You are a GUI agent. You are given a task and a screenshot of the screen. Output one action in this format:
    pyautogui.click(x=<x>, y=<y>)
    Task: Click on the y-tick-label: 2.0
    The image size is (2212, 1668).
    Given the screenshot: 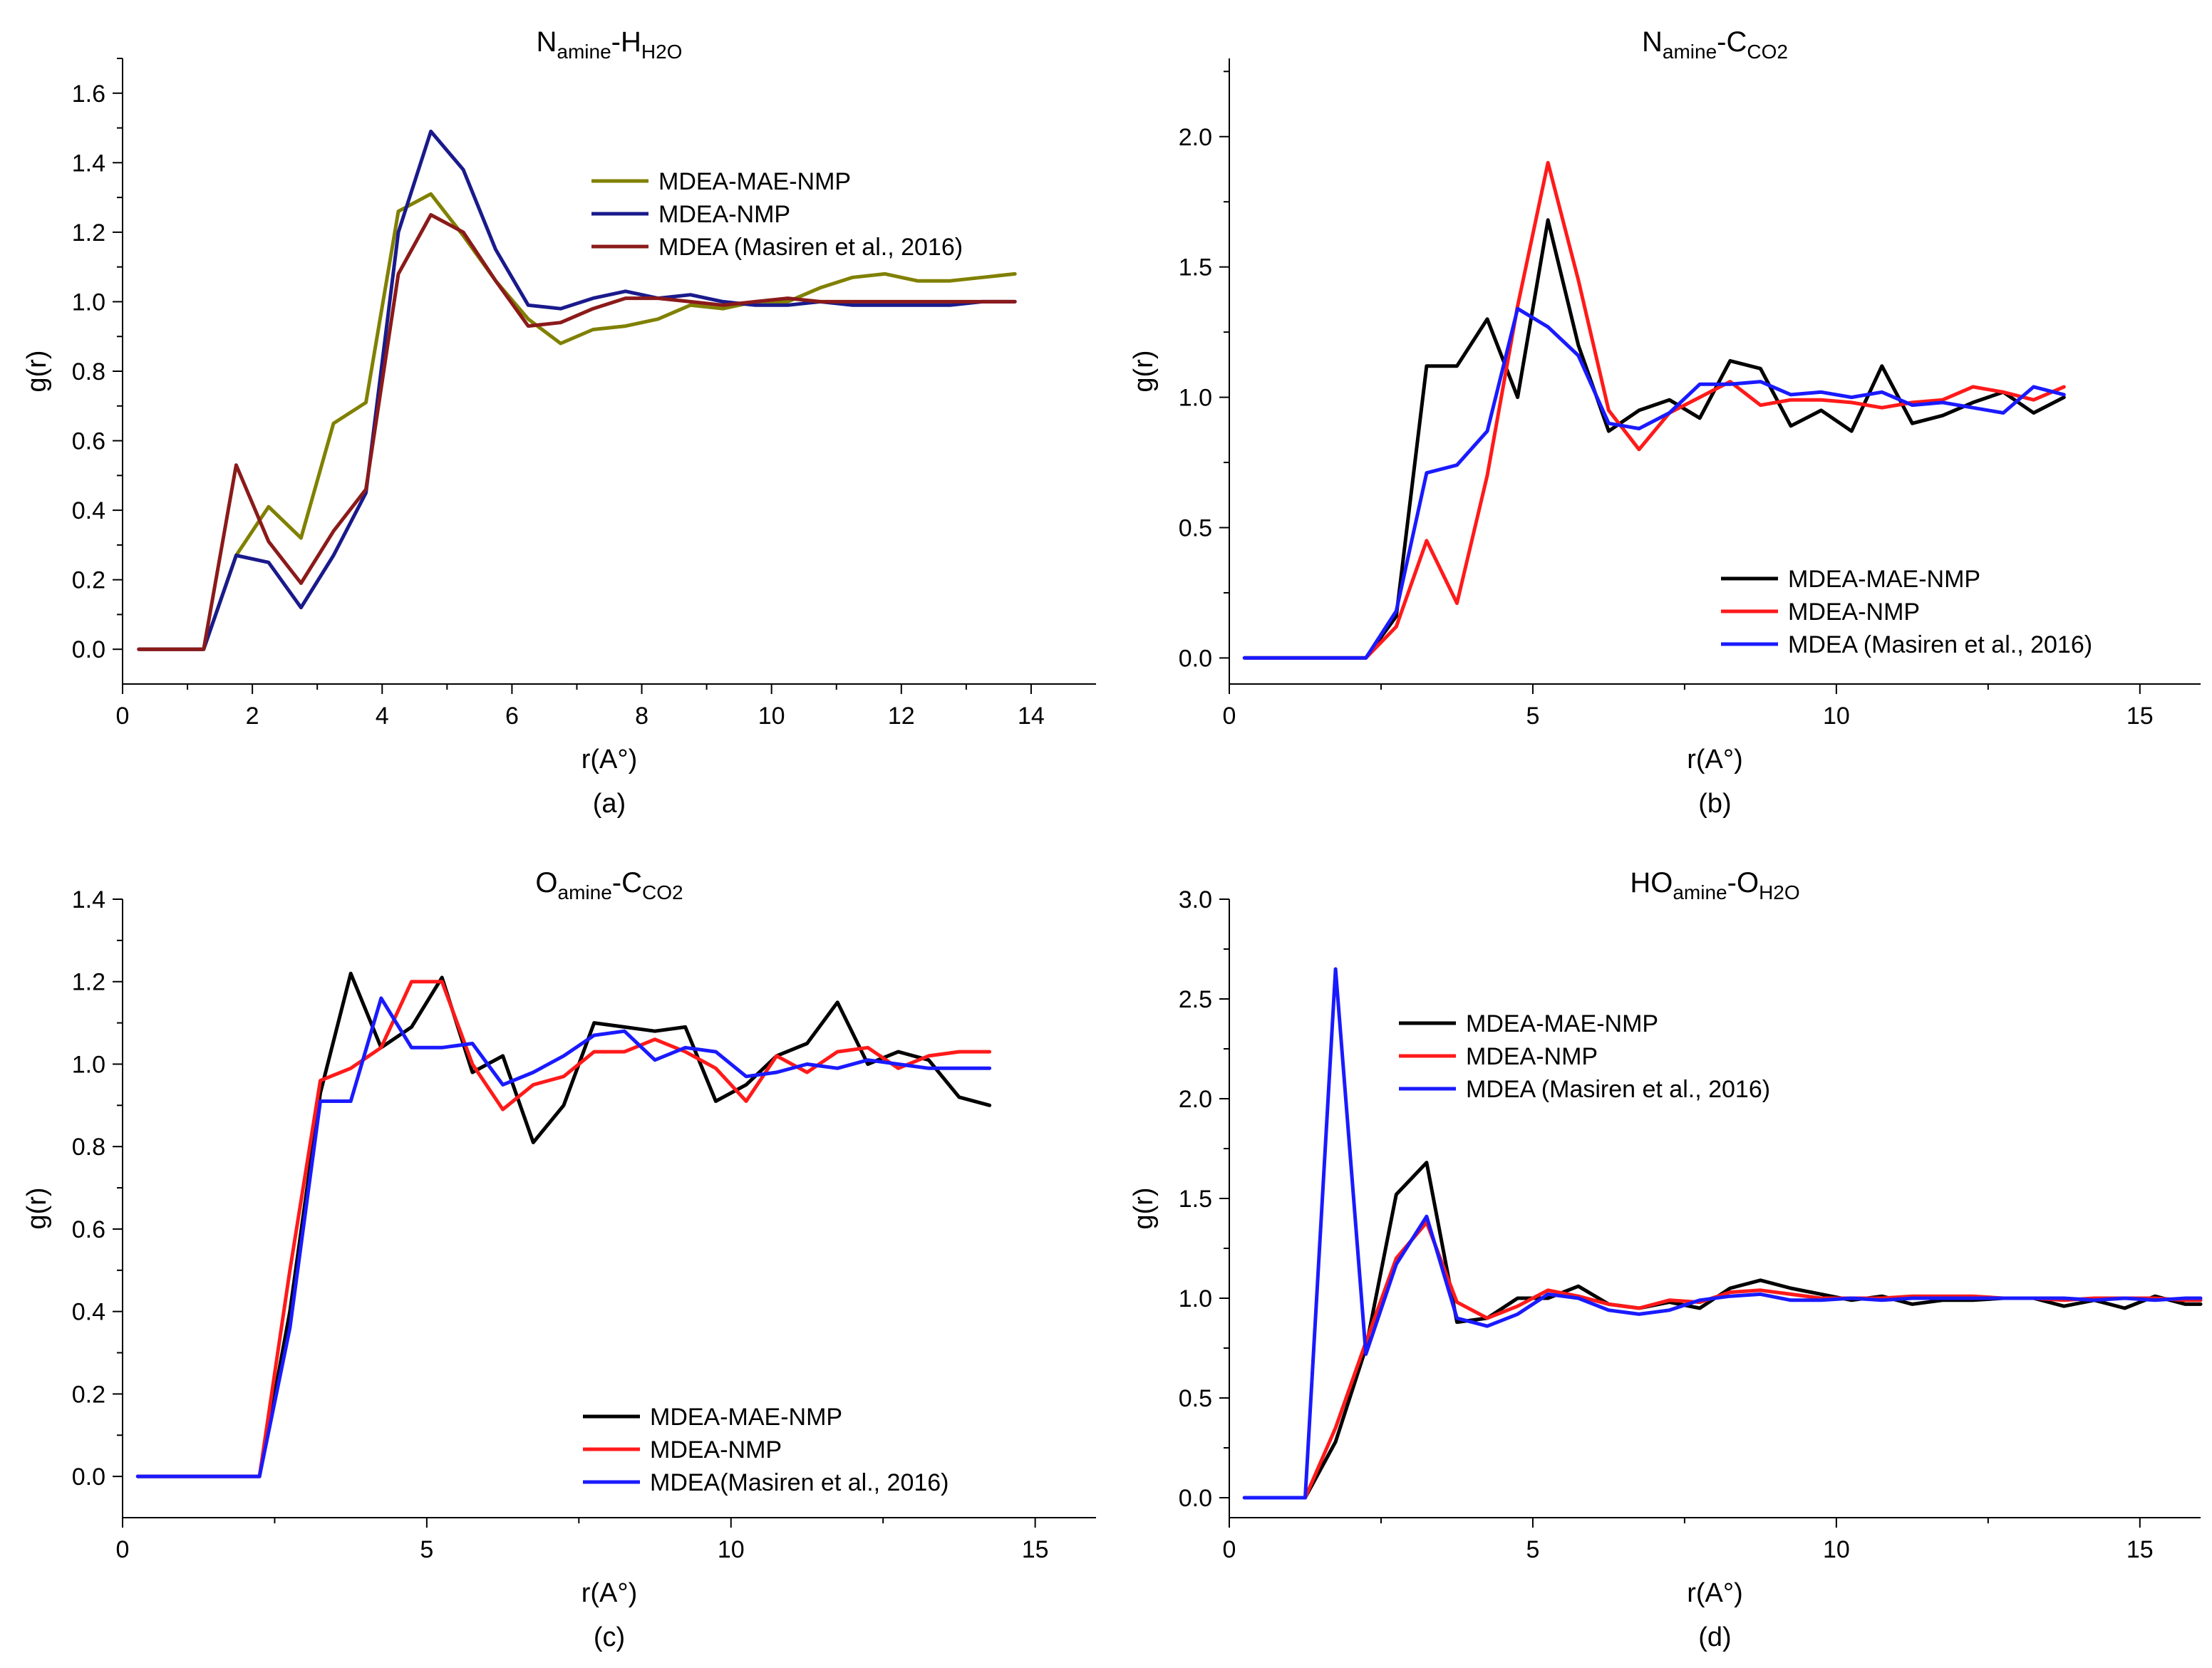 What is the action you would take?
    pyautogui.click(x=1195, y=137)
    